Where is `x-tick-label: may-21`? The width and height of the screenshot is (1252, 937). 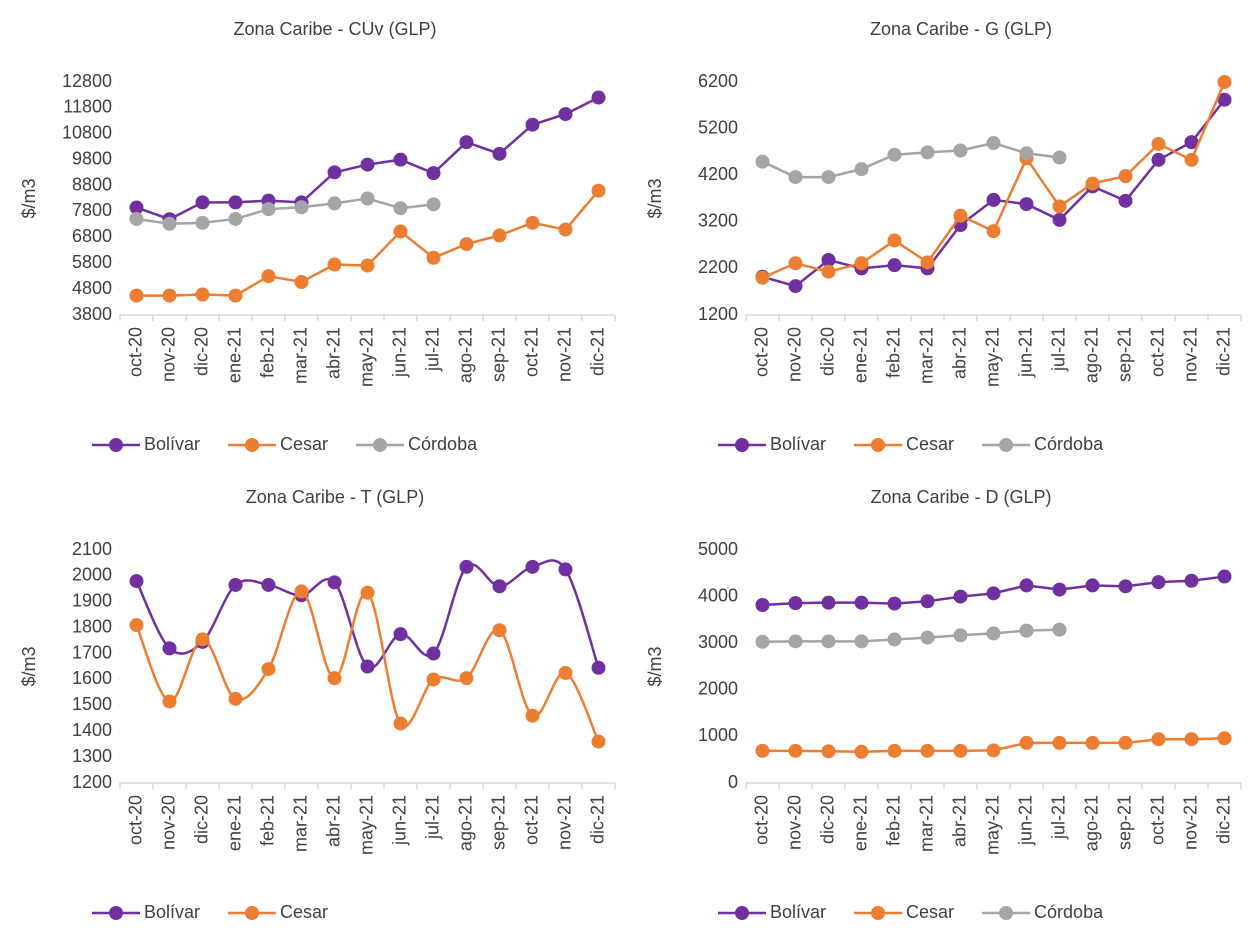
x-tick-label: may-21 is located at coordinates (366, 825).